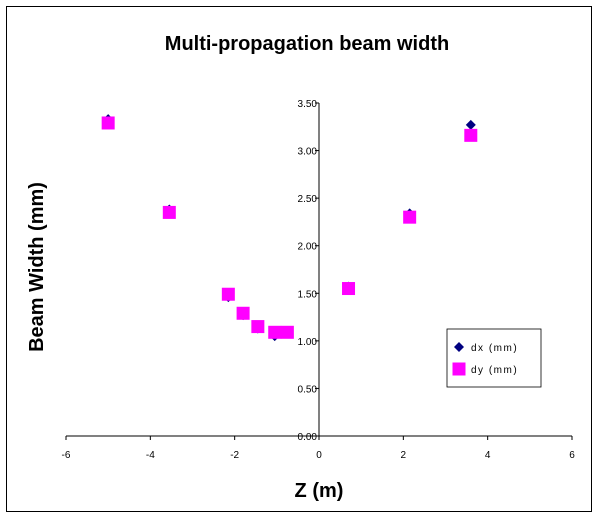  I want to click on y-tick-label: 3.50, so click(308, 104).